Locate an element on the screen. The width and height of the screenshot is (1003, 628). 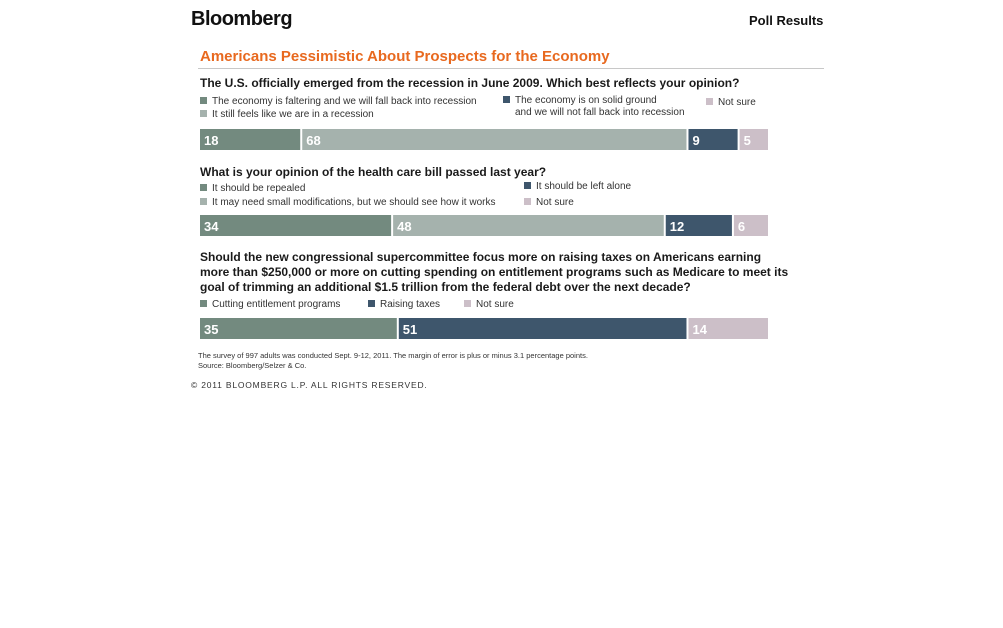
source-note: Source: Bloomberg/Selzer & Co. is located at coordinates (252, 365).